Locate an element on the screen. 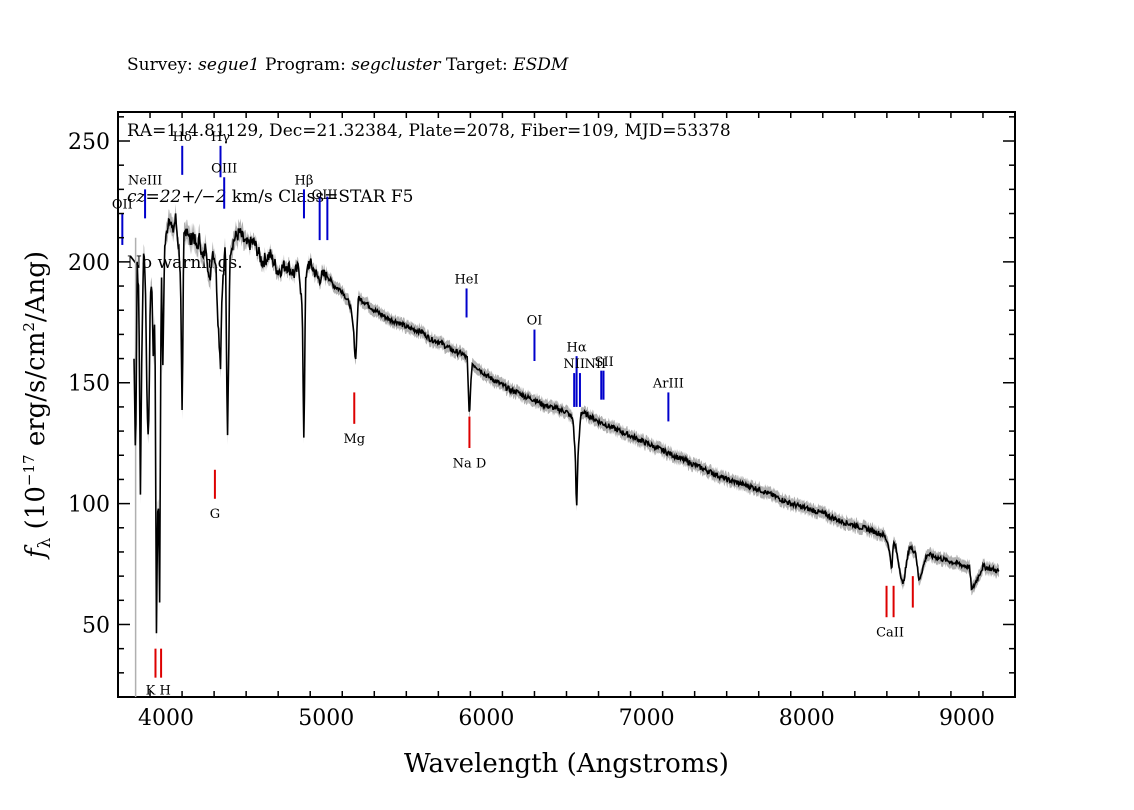  y-axis-units-2: erg/s/cm is located at coordinates (36, 393).